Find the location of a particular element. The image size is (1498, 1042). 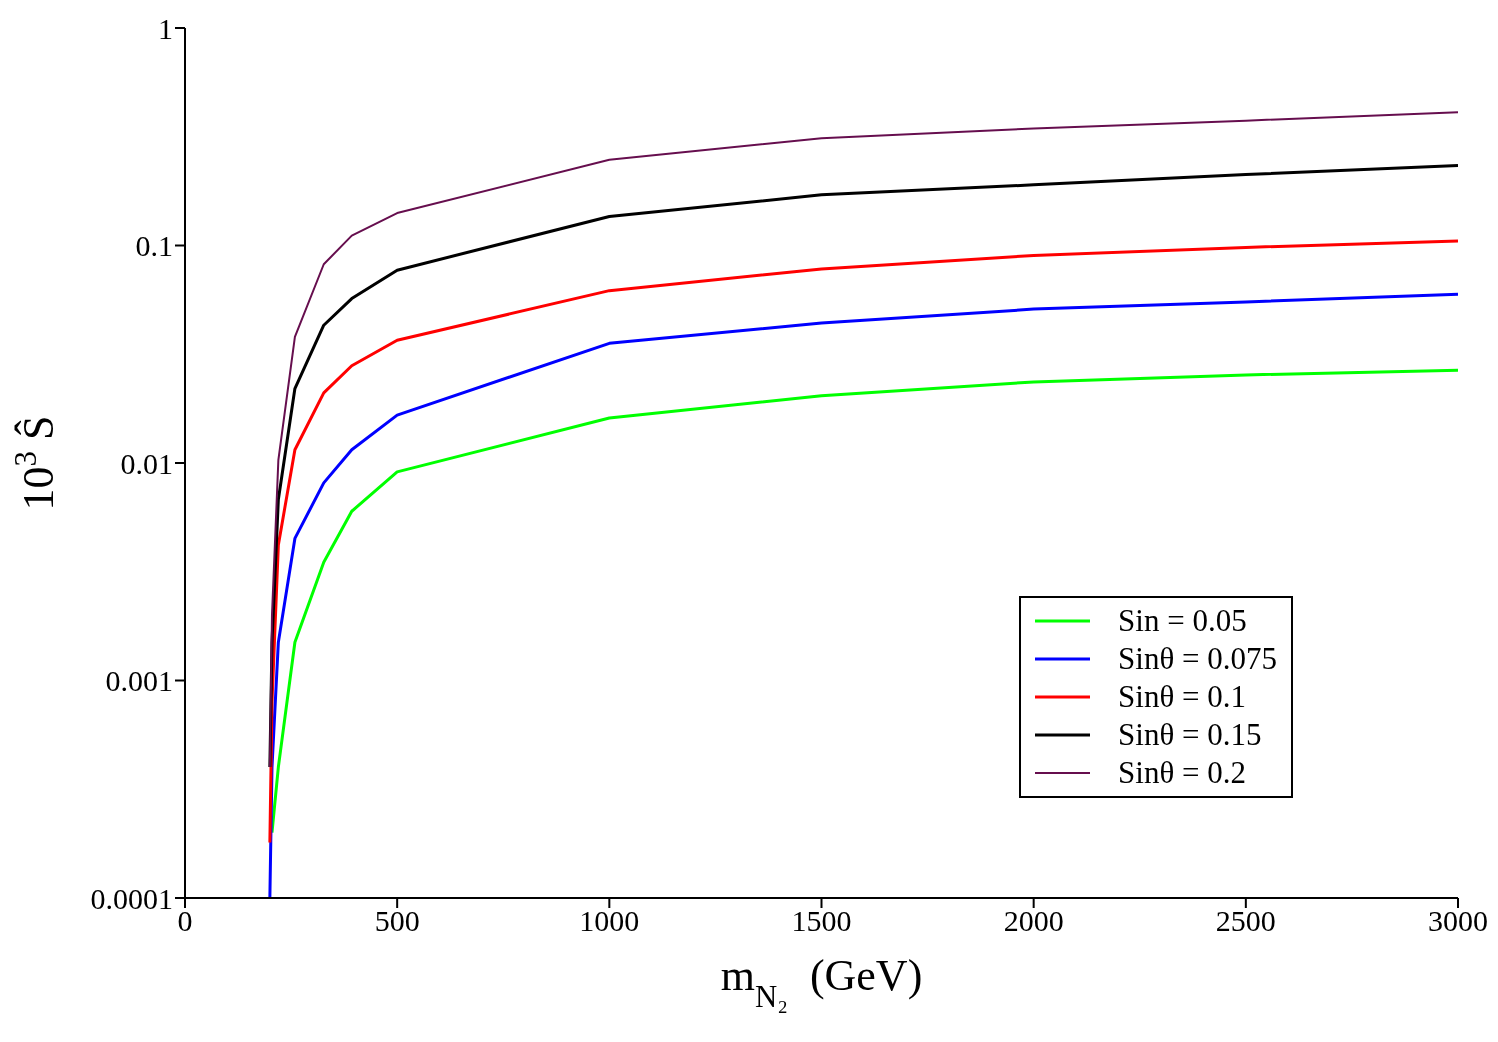

legend-label: Sin = 0.05 is located at coordinates (1182, 621).